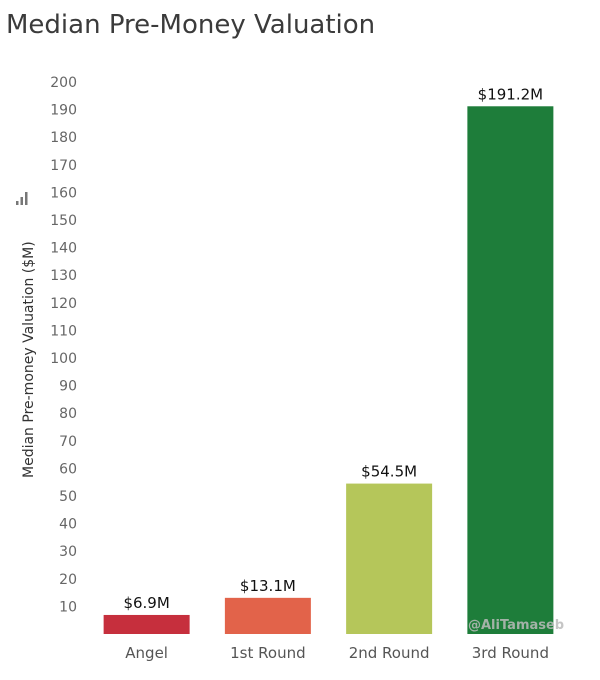  What do you see at coordinates (22, 198) in the screenshot?
I see `bar-chart-icon` at bounding box center [22, 198].